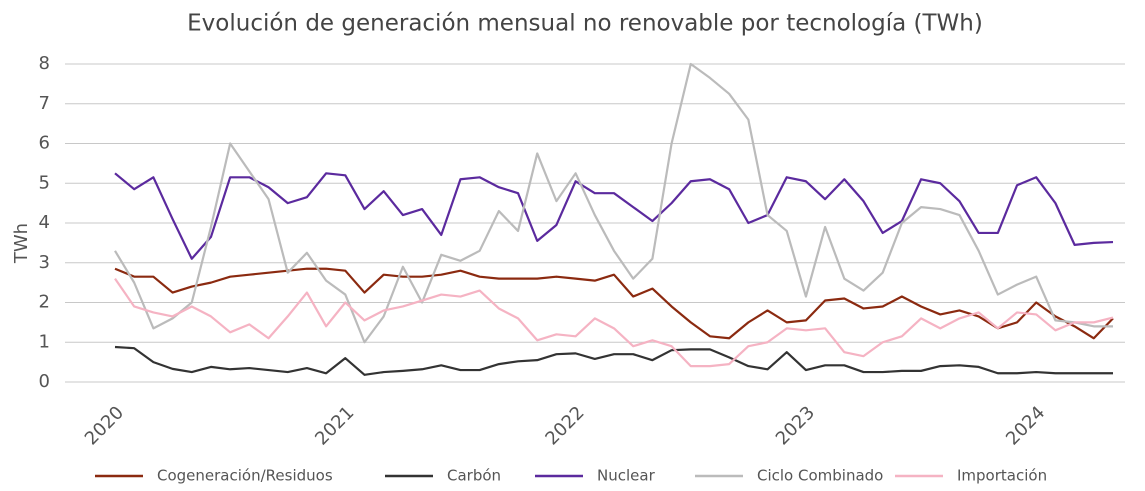 This screenshot has width=1145, height=491. What do you see at coordinates (474, 476) in the screenshot?
I see `legend-label: Carbón` at bounding box center [474, 476].